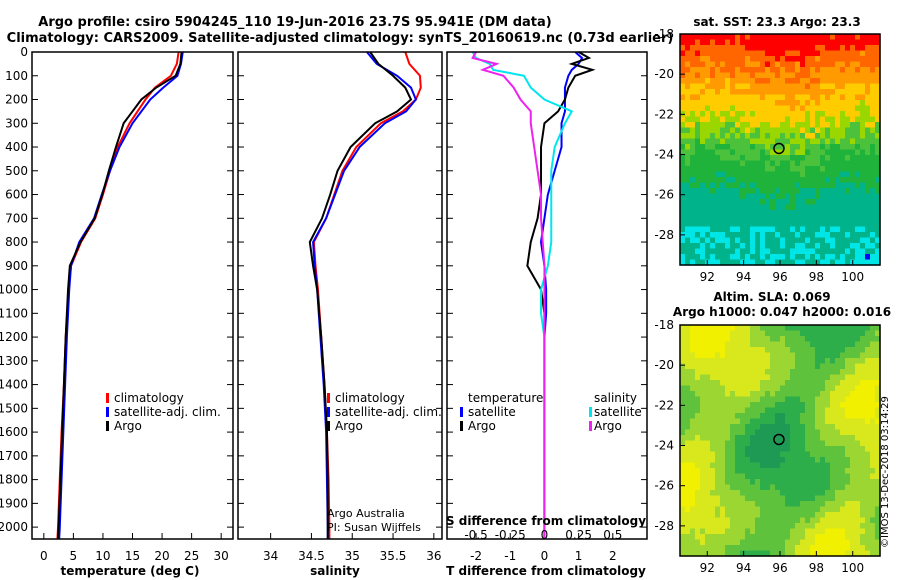  What do you see at coordinates (14, 480) in the screenshot?
I see `y-tick-label: 1800` at bounding box center [14, 480].